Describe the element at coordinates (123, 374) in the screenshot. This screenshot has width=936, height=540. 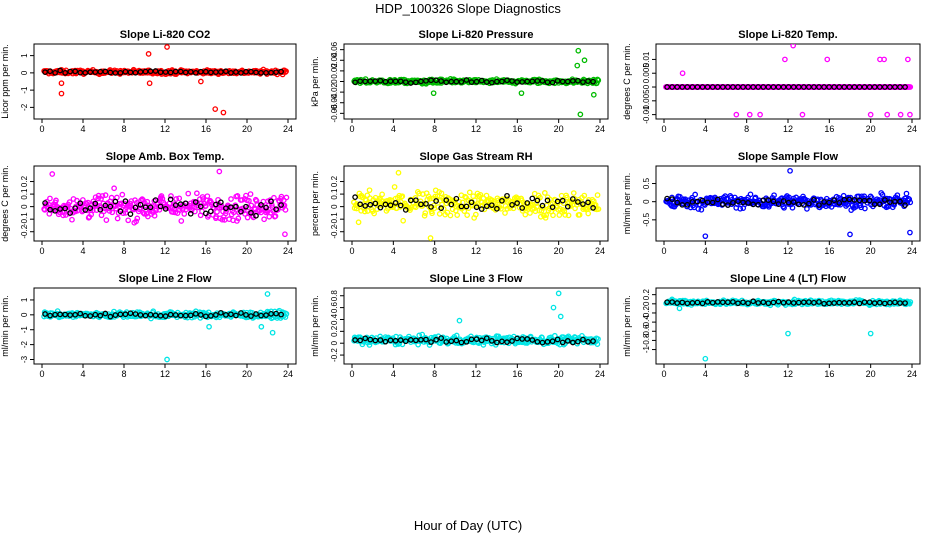
I see `x-tick-label: 8` at that location.